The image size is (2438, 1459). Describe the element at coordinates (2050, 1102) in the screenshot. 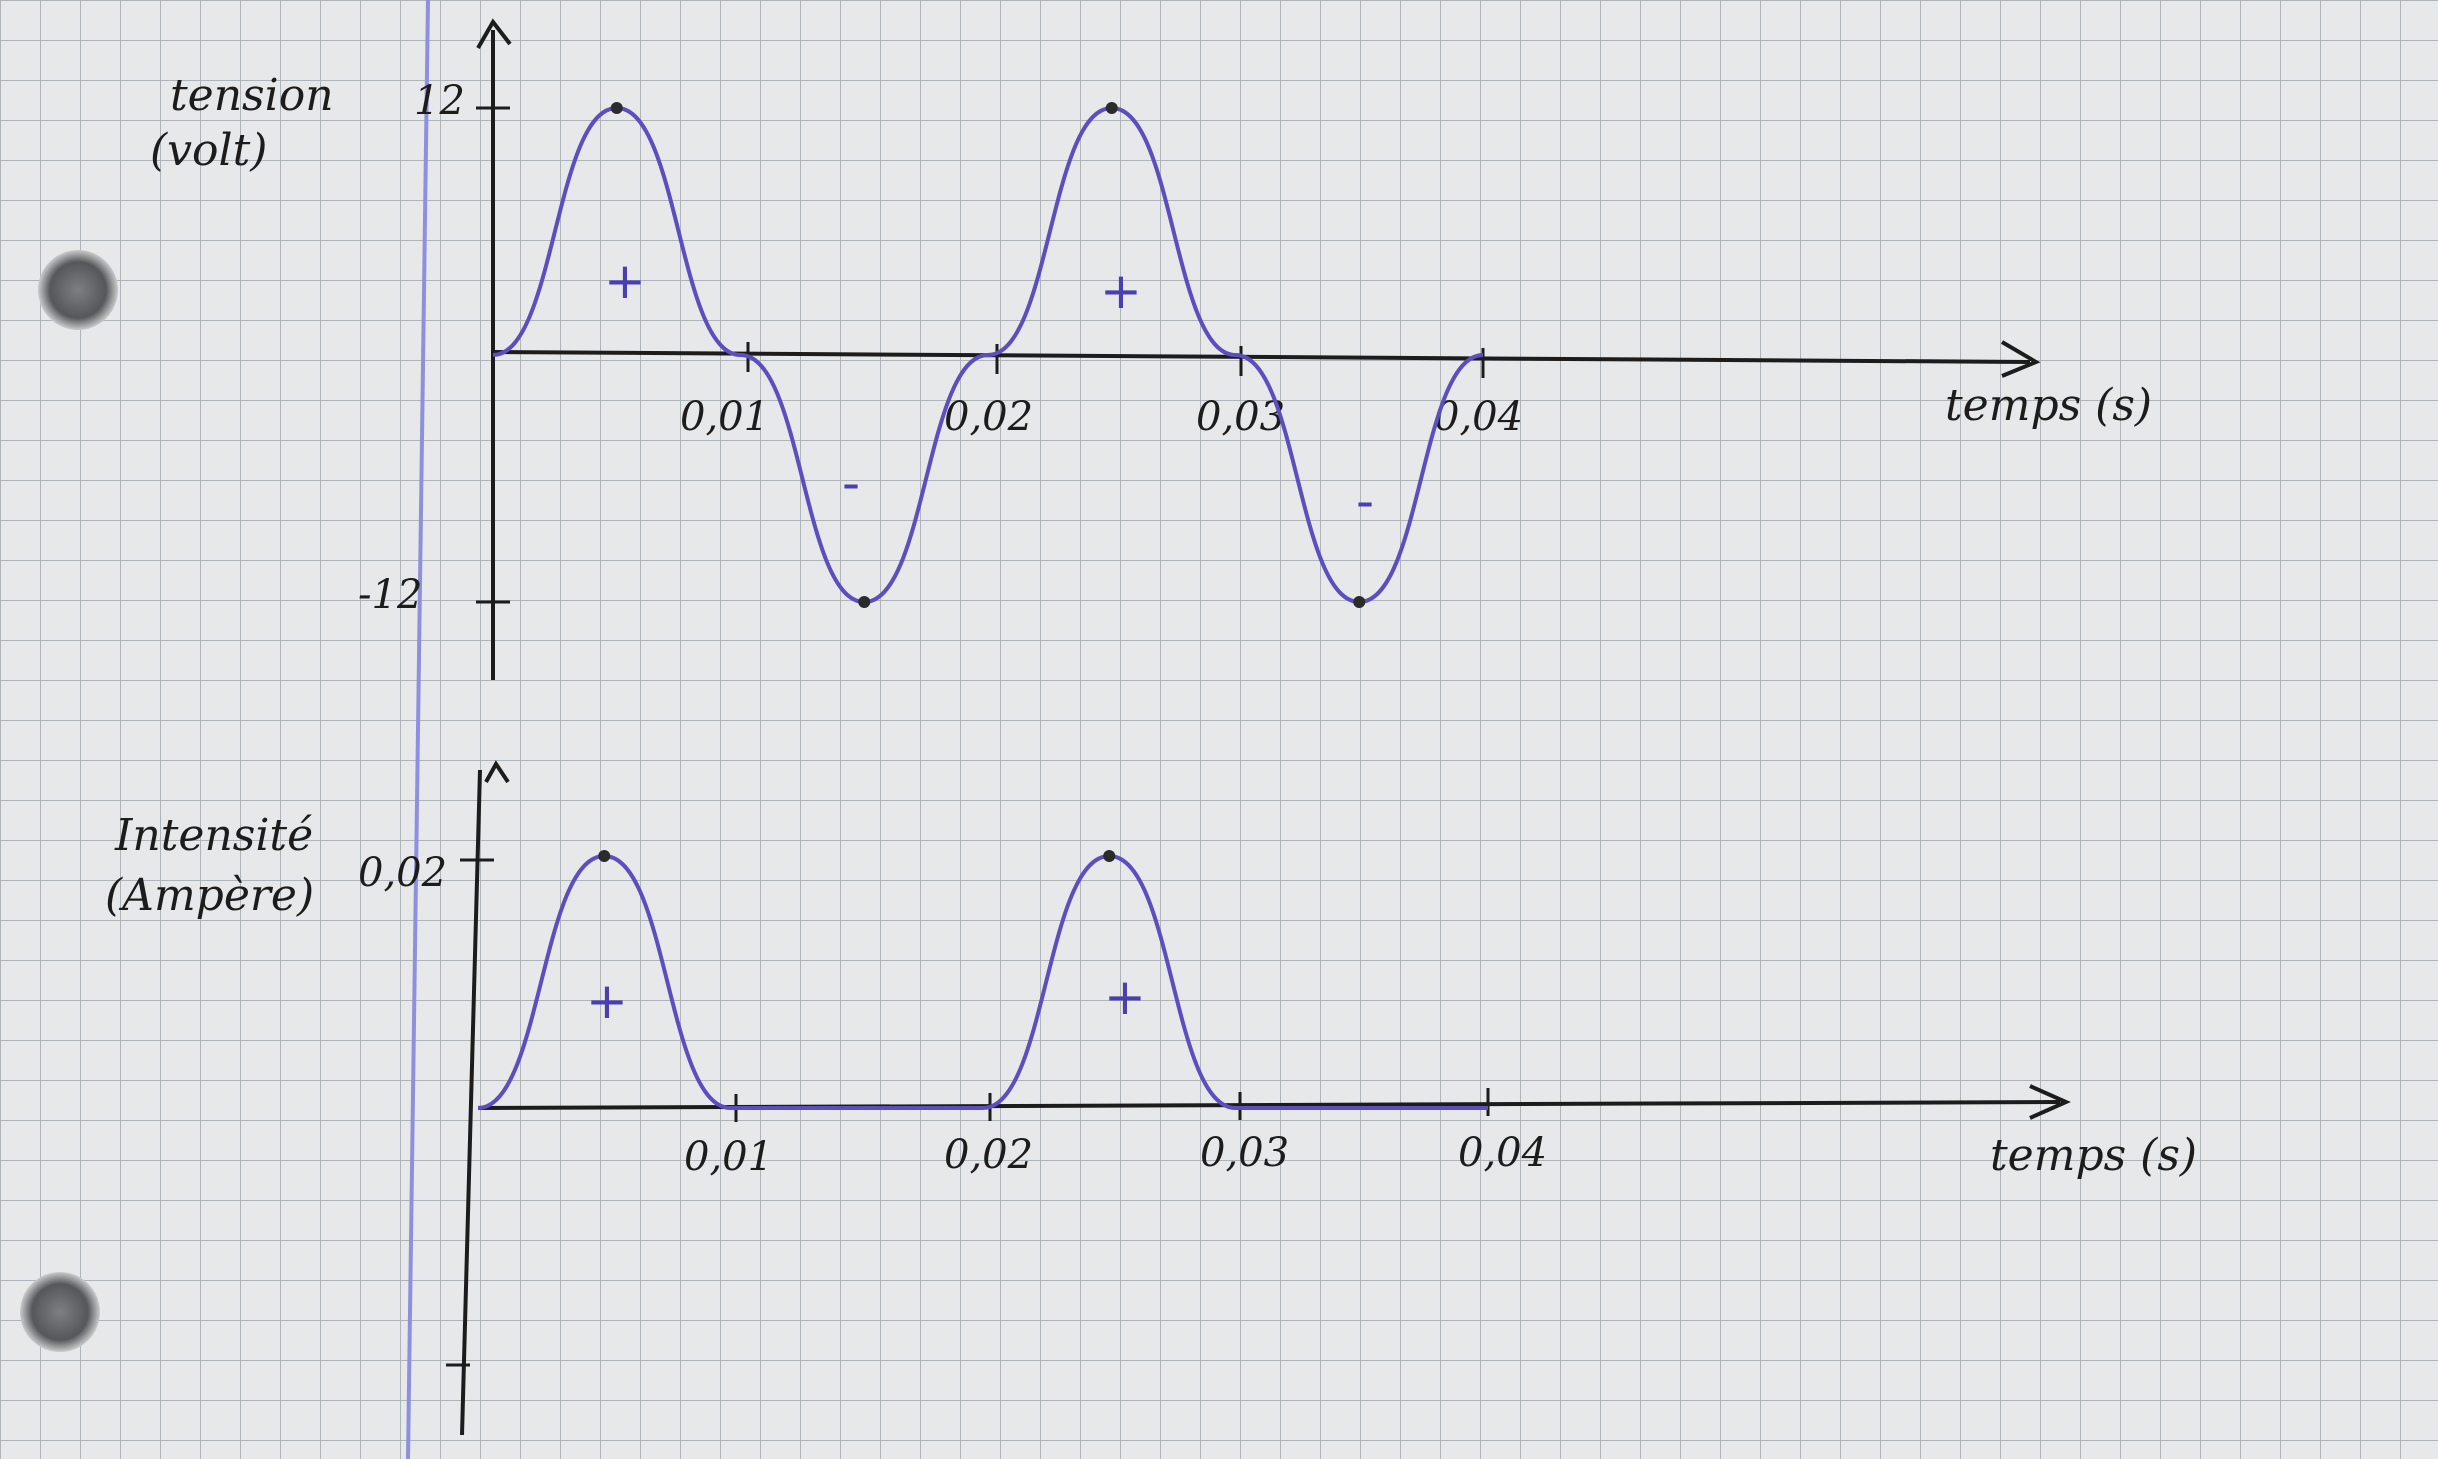

I see `intensite-x-arrow-icon` at that location.